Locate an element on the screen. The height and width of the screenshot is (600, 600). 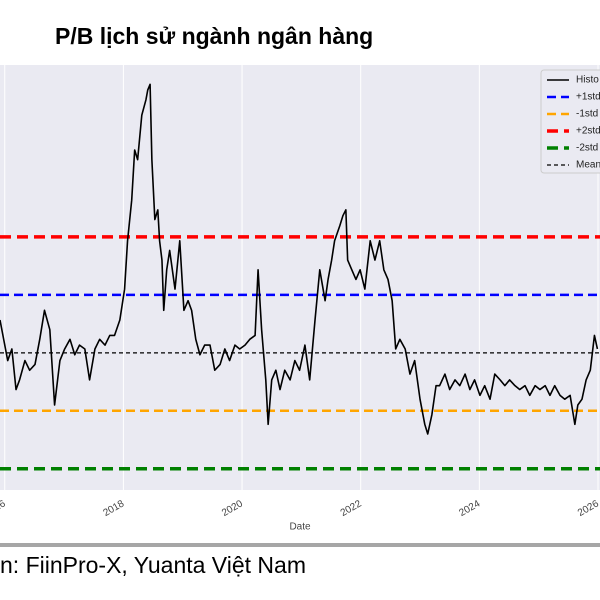
legend-label: -2std is located at coordinates (587, 148).